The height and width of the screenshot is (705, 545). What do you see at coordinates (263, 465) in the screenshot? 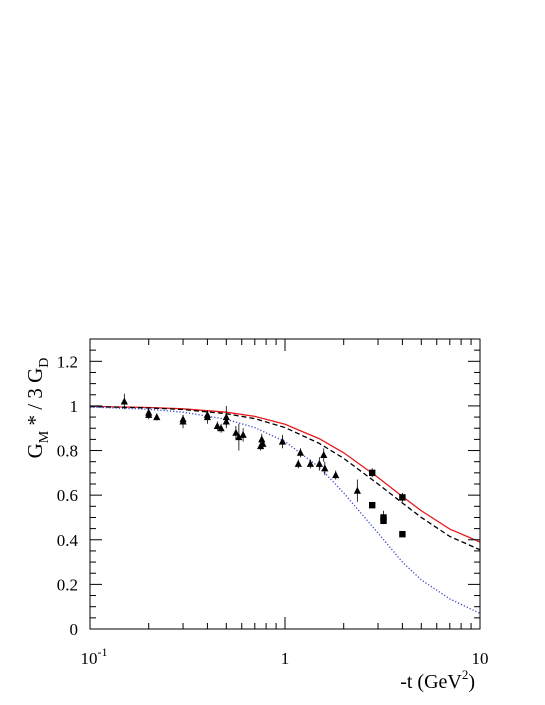
I see `data-points` at bounding box center [263, 465].